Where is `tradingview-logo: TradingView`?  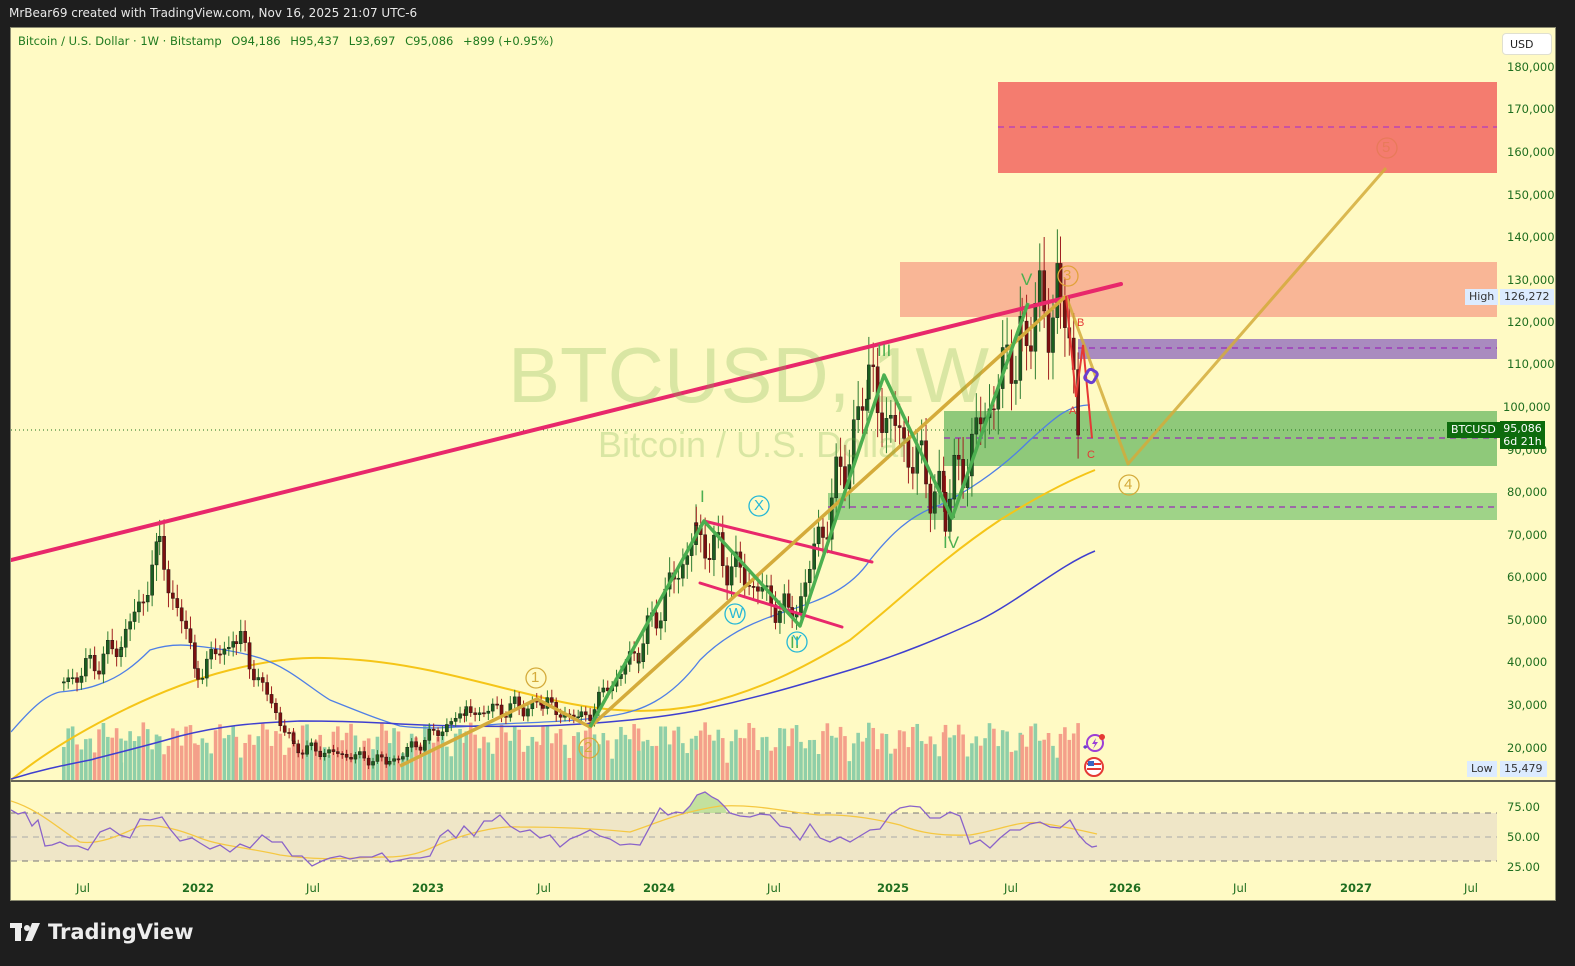 tradingview-logo: TradingView is located at coordinates (101, 932).